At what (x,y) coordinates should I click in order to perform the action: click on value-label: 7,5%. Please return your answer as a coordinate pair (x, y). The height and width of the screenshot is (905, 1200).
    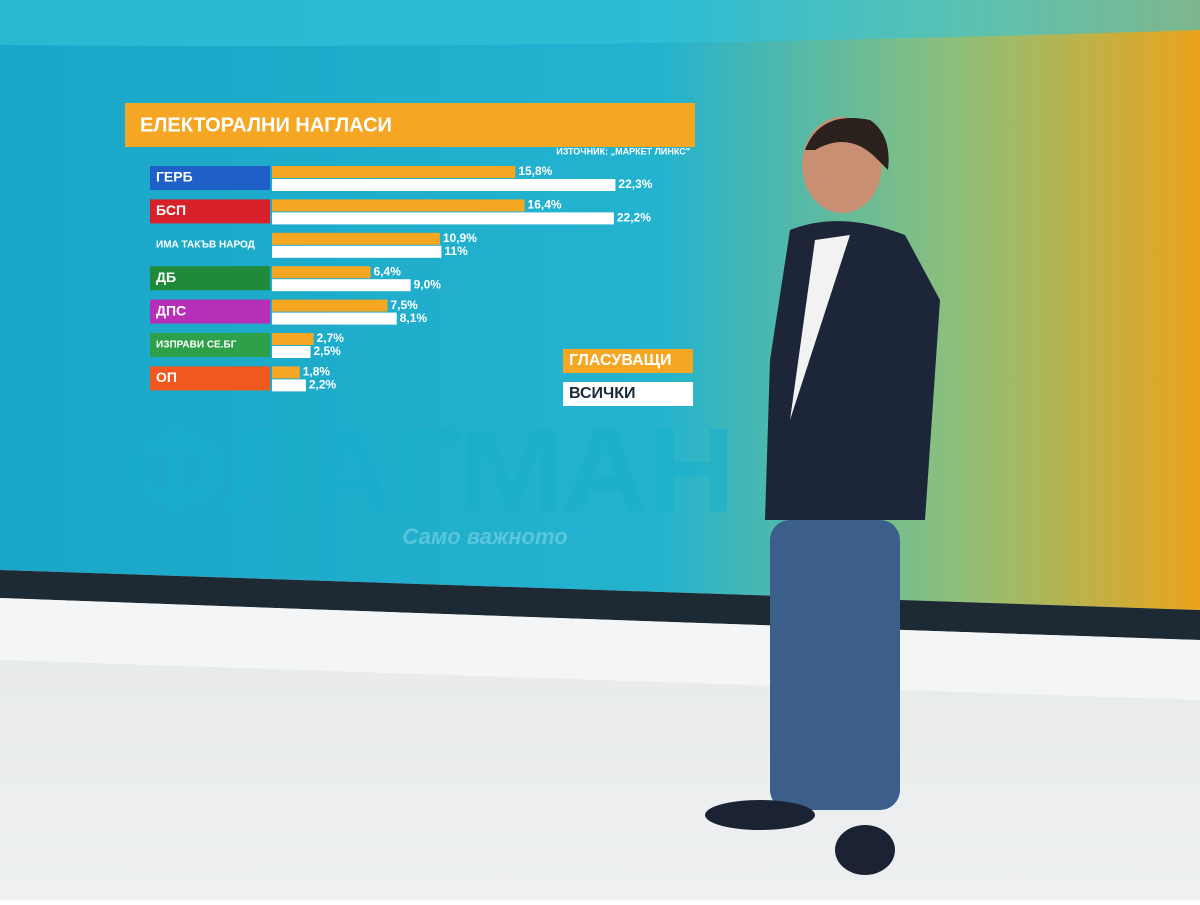
    Looking at the image, I should click on (405, 305).